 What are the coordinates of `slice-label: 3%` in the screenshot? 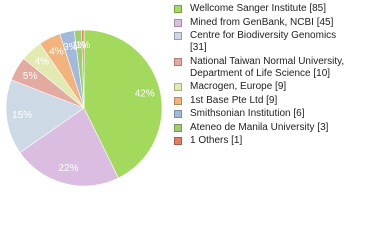 It's located at (70, 47).